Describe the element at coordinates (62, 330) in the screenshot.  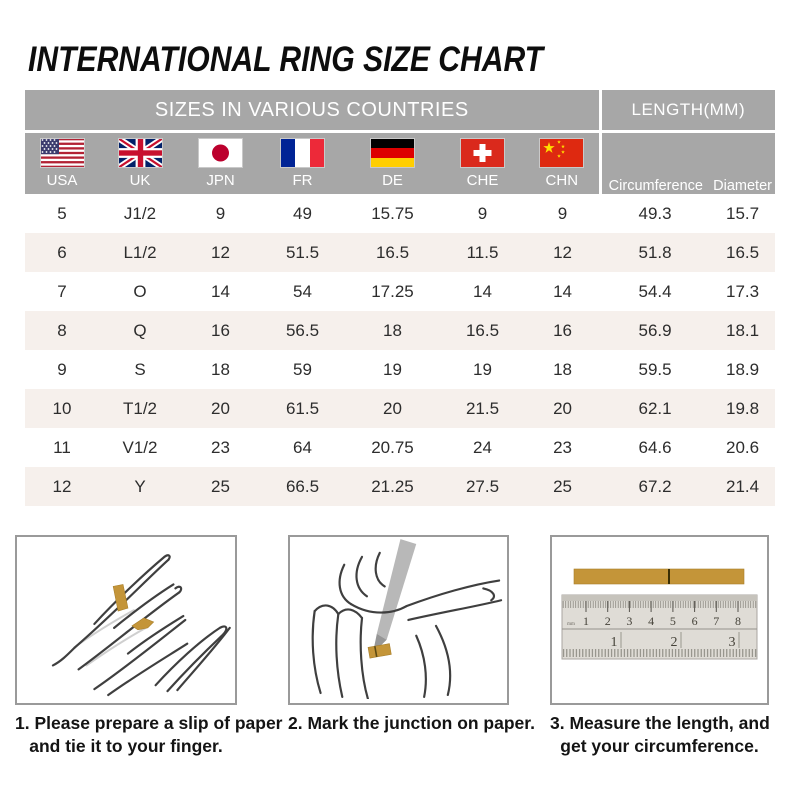
I see `table-cell: 8` at that location.